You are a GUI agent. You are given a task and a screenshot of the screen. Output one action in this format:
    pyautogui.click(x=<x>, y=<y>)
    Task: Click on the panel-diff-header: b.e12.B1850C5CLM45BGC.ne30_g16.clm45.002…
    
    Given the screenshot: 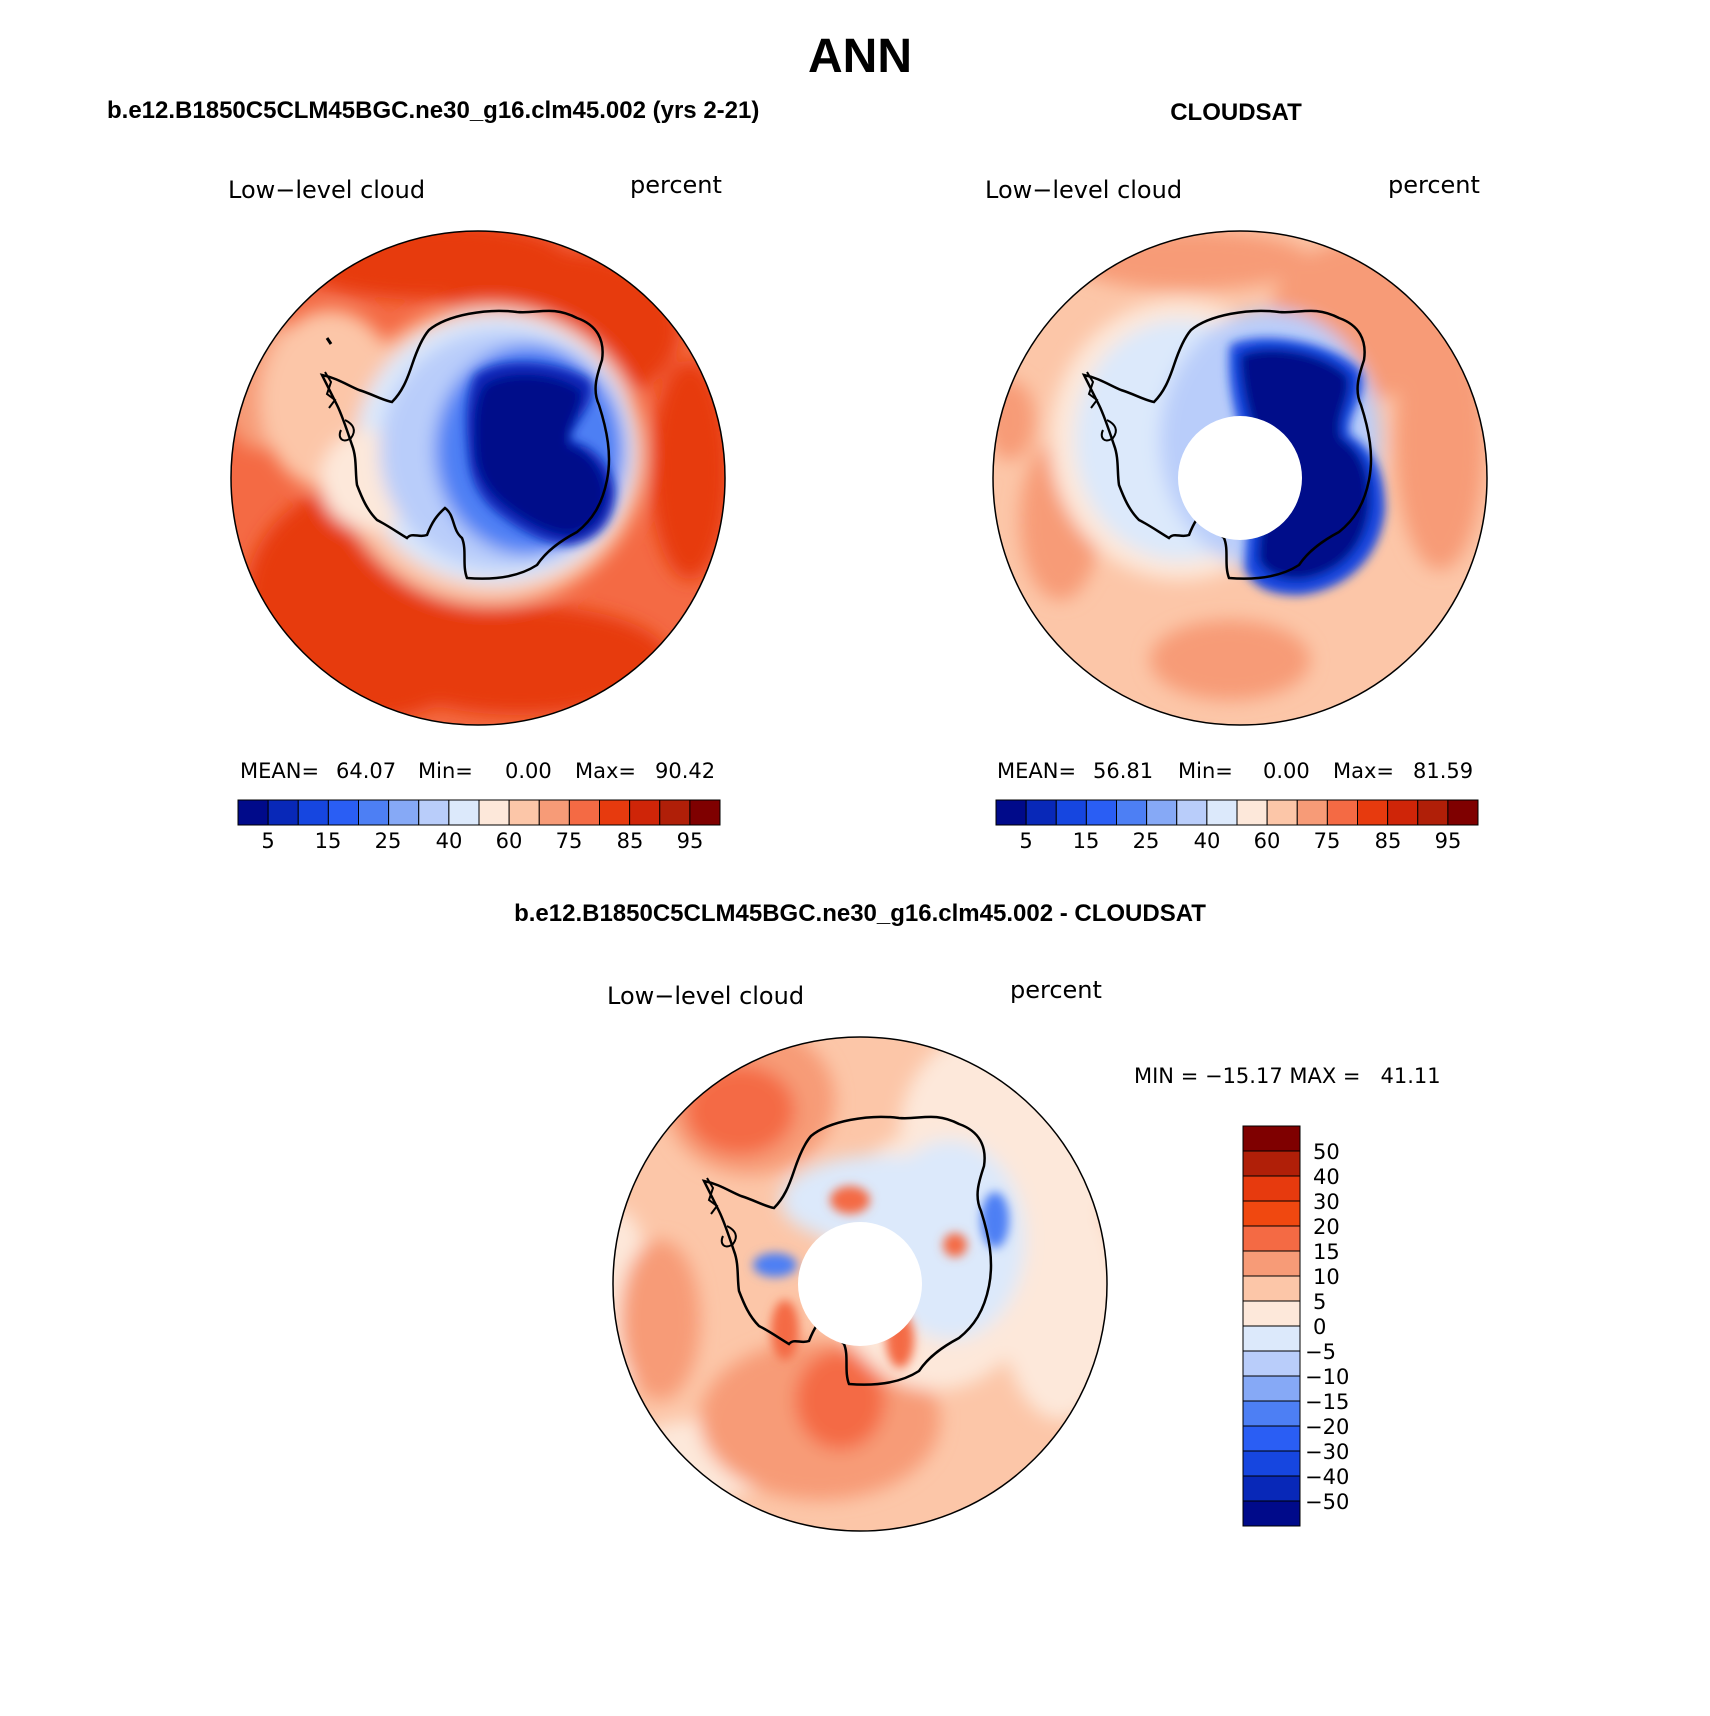 What is the action you would take?
    pyautogui.click(x=860, y=913)
    